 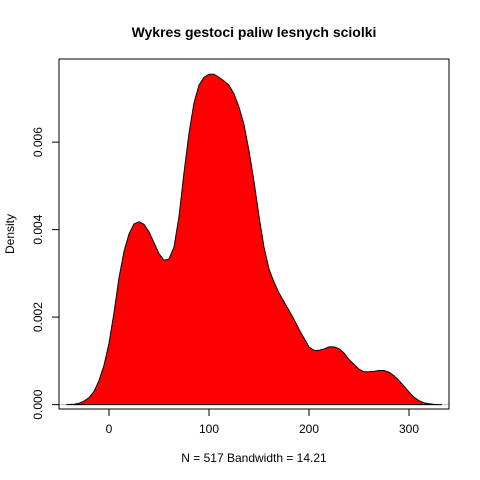 I want to click on y-axis-label: Density, so click(x=10, y=234).